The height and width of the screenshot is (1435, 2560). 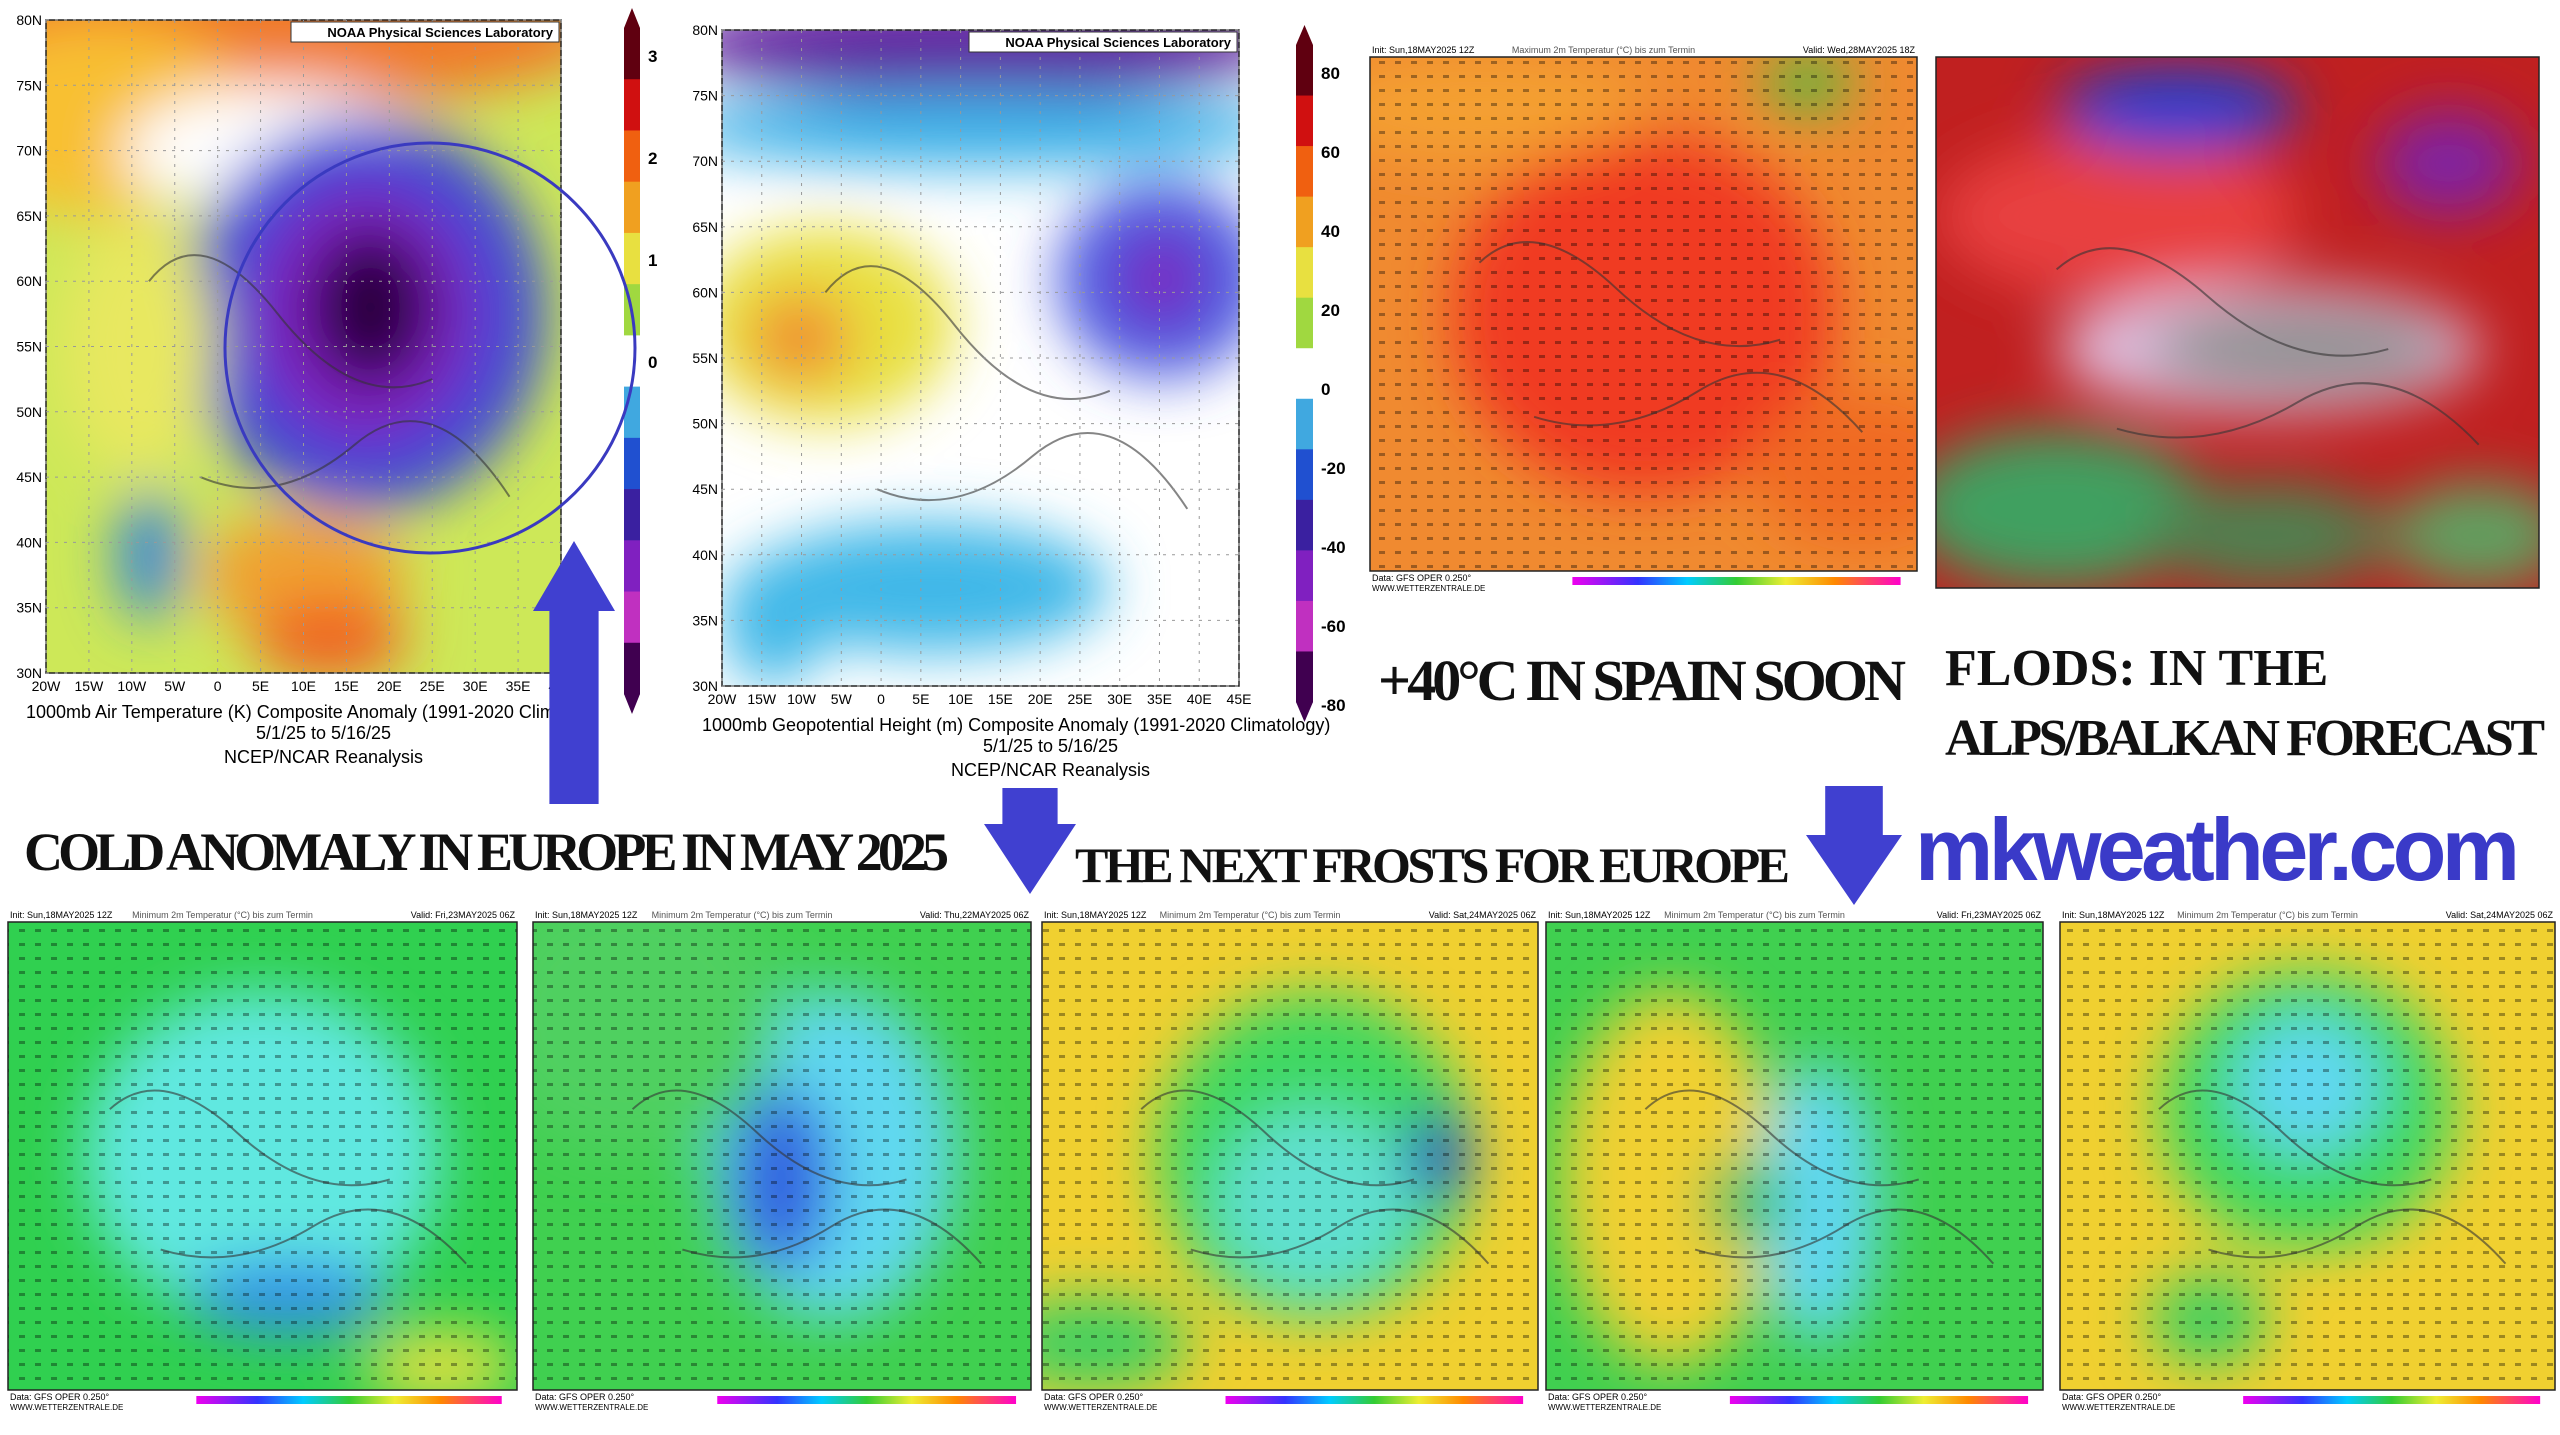 I want to click on headline: FLODS: IN THE, so click(x=2136, y=668).